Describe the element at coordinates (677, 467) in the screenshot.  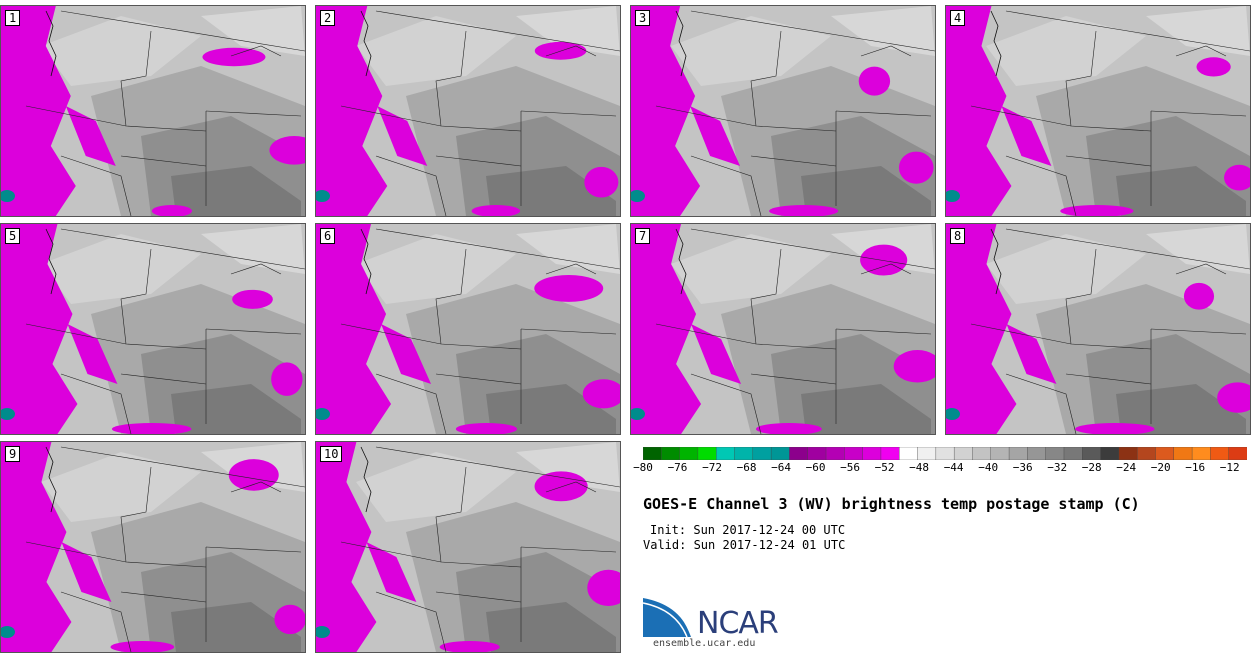
I see `colorbar-tick-label: −76` at that location.